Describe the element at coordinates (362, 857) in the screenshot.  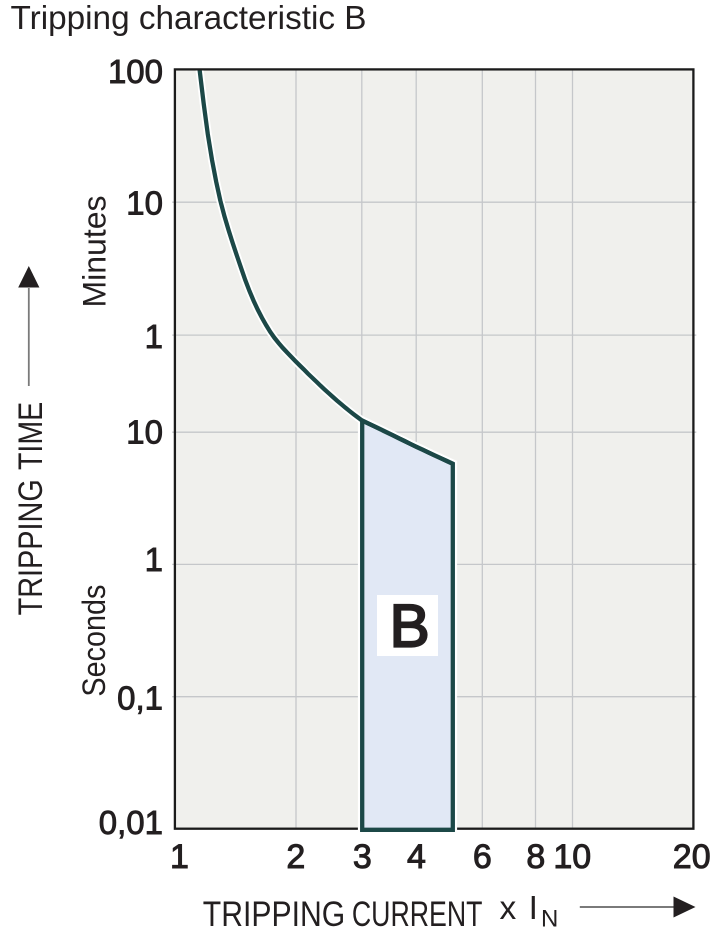
I see `svg-text: 3` at that location.